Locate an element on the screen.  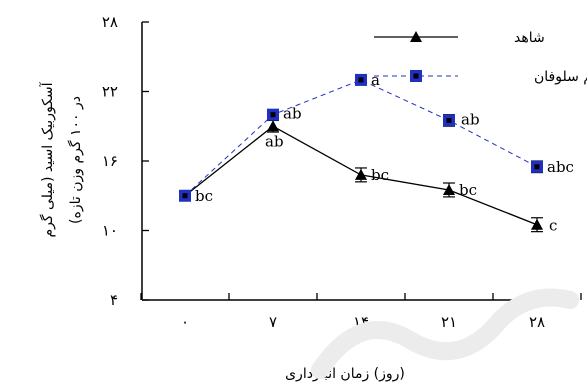
x-tick-label: ۰ is located at coordinates (185, 322).